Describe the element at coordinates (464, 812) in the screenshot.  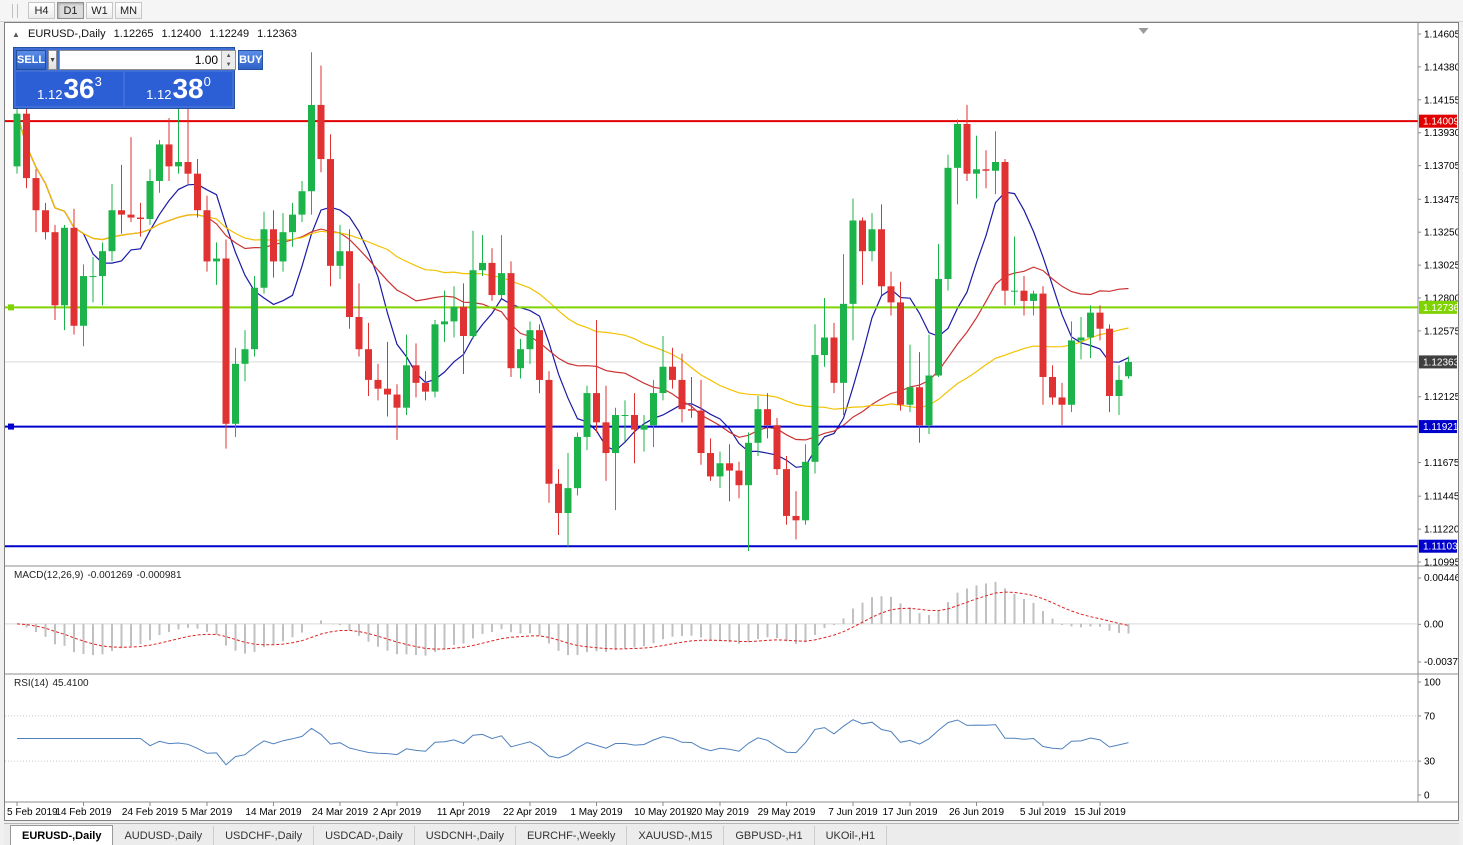
I see `svg-text: 11 Apr 2019` at that location.